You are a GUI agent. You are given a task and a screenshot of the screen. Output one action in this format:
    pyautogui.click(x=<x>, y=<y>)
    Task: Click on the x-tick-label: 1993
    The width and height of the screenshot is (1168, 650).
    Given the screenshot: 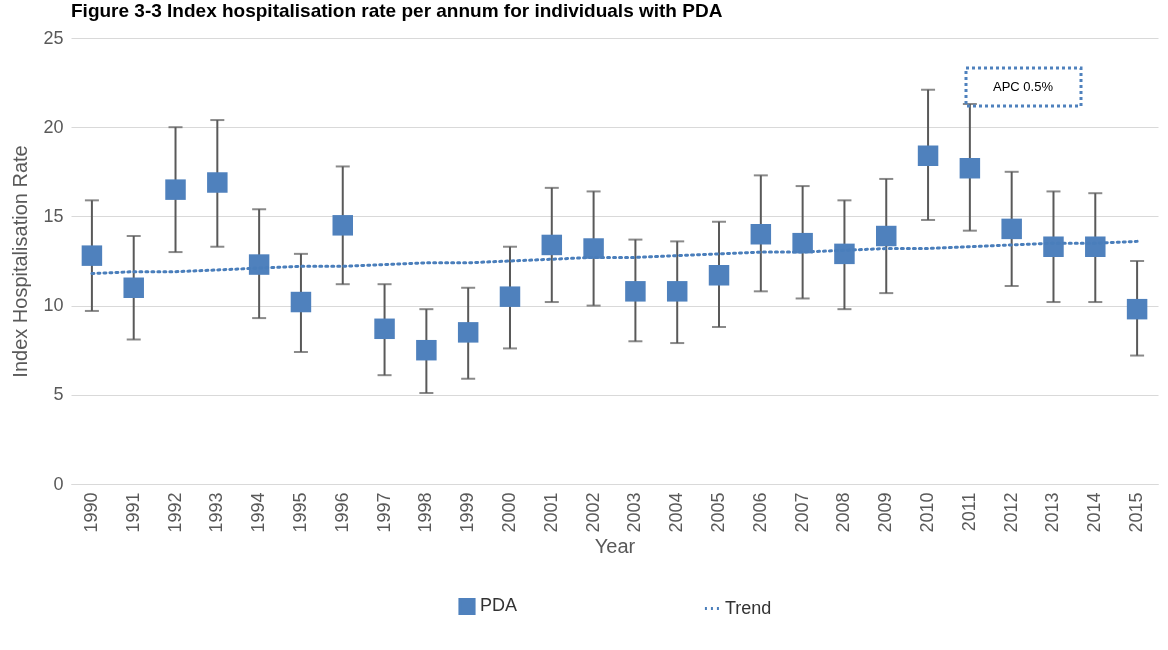 What is the action you would take?
    pyautogui.click(x=216, y=512)
    